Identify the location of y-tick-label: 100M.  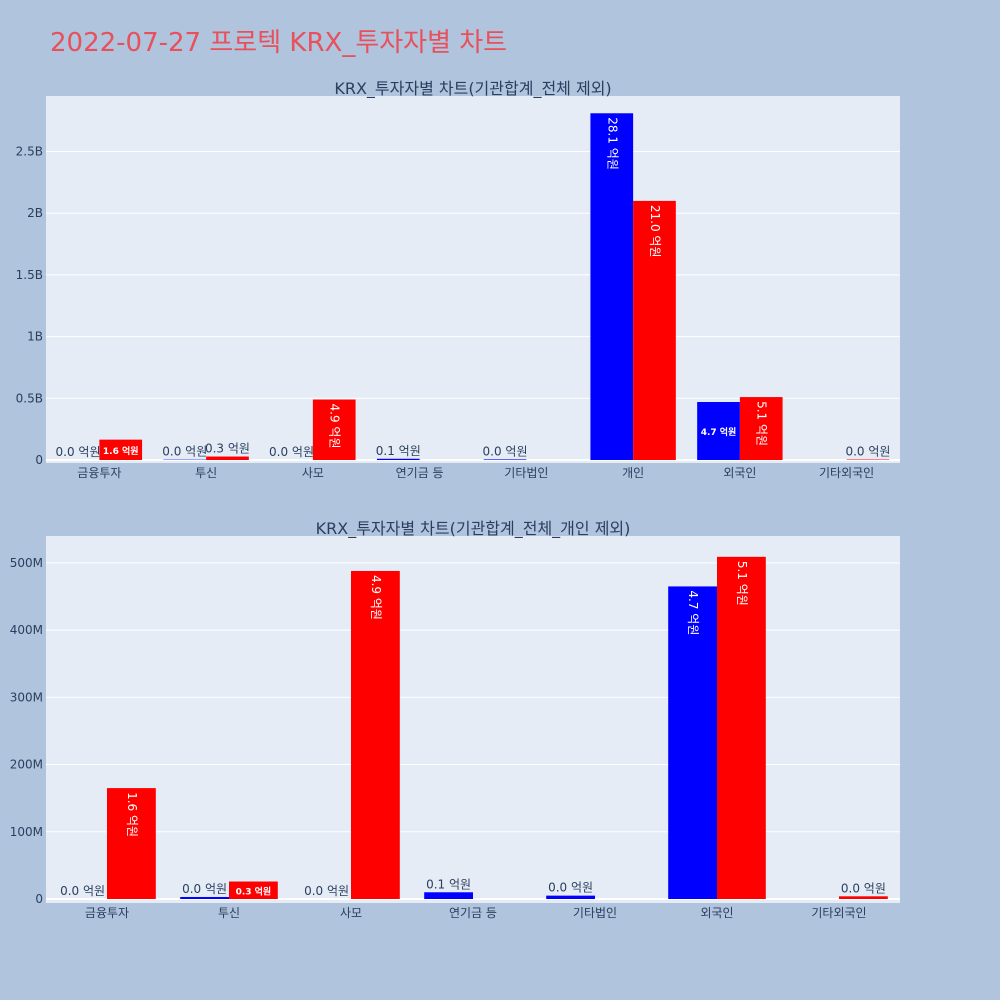
(26, 832).